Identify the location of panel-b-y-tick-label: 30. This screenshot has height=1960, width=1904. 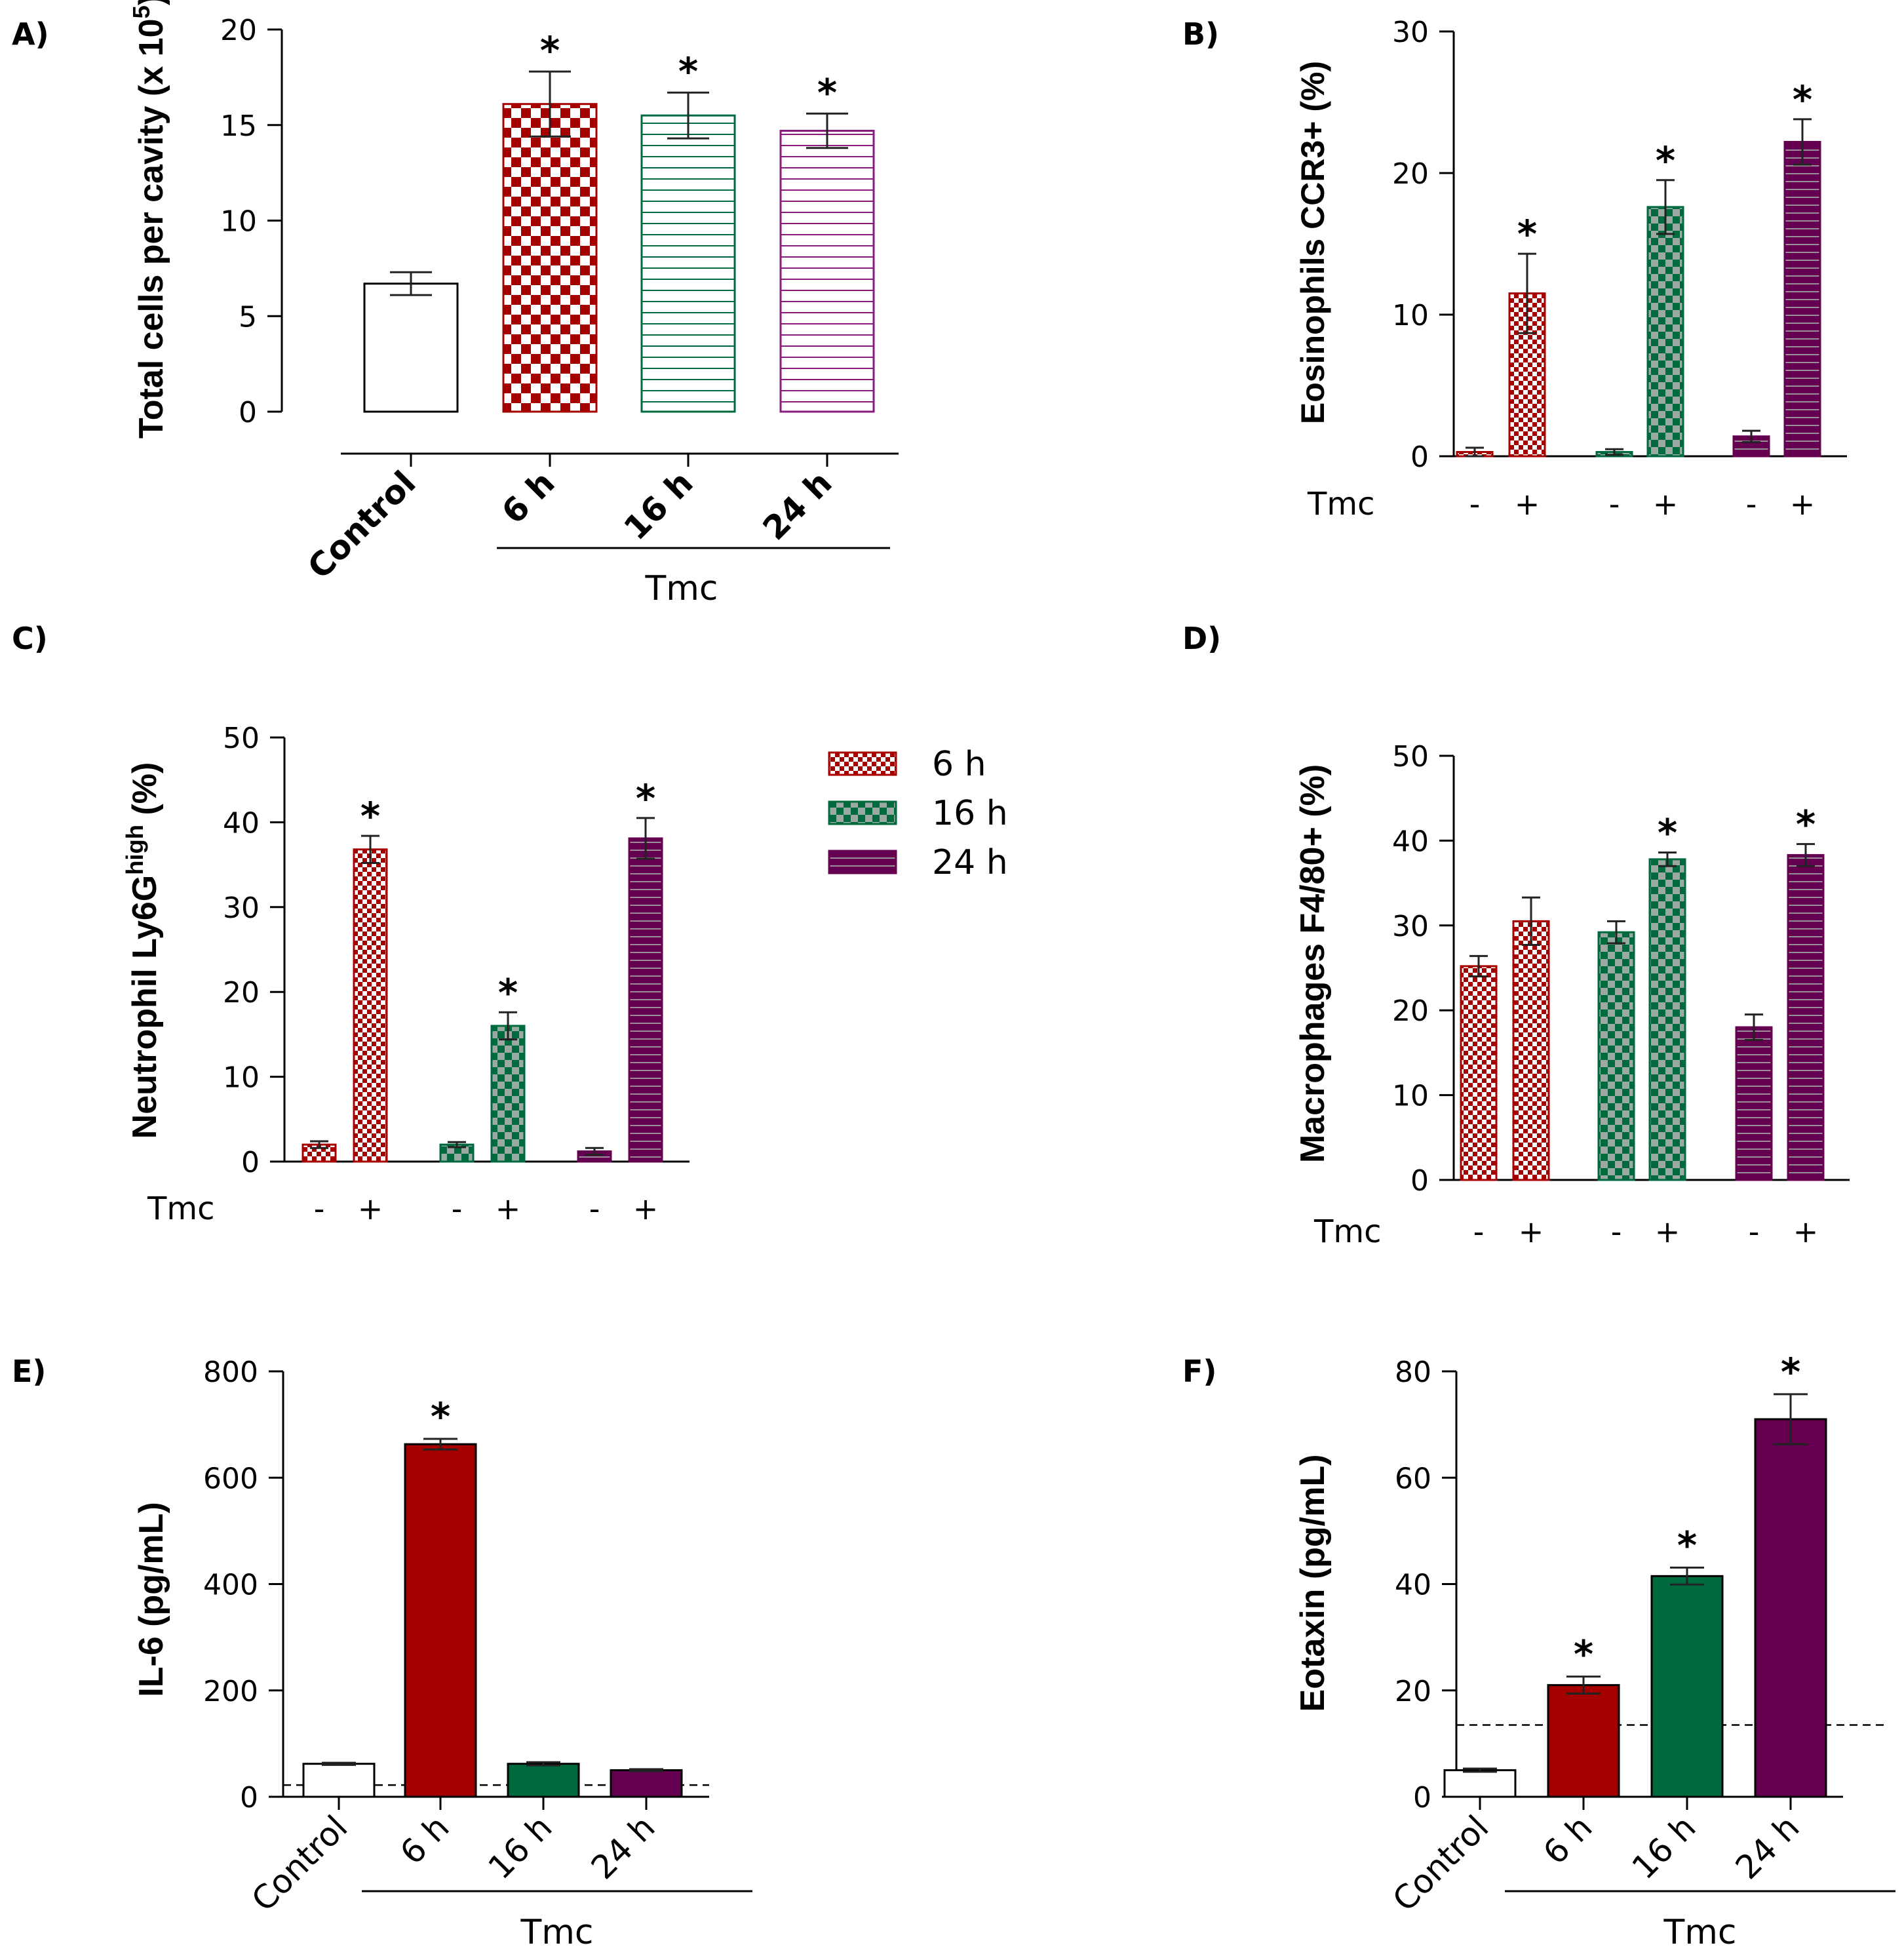
(1410, 32).